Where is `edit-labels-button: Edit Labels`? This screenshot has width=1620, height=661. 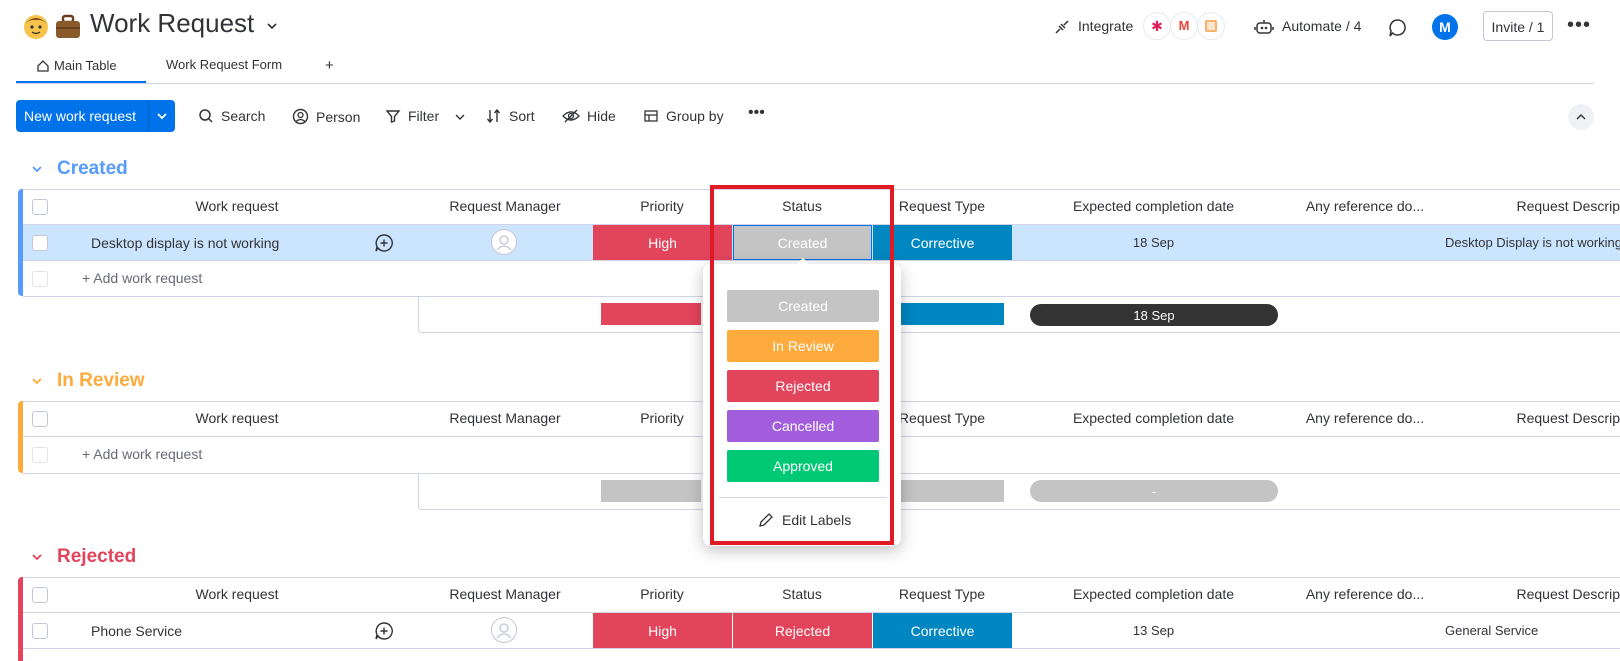 edit-labels-button: Edit Labels is located at coordinates (804, 520).